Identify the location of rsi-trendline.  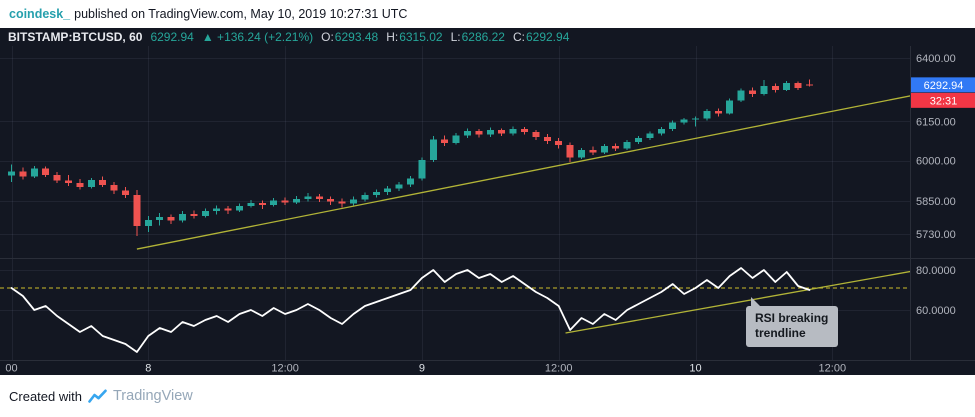
(770, 297).